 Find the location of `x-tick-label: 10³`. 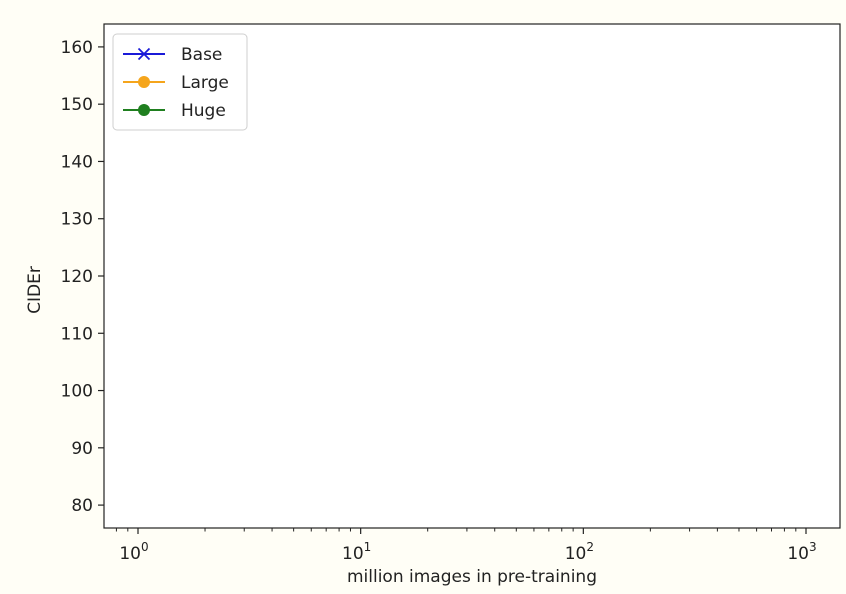

x-tick-label: 10³ is located at coordinates (801, 552).